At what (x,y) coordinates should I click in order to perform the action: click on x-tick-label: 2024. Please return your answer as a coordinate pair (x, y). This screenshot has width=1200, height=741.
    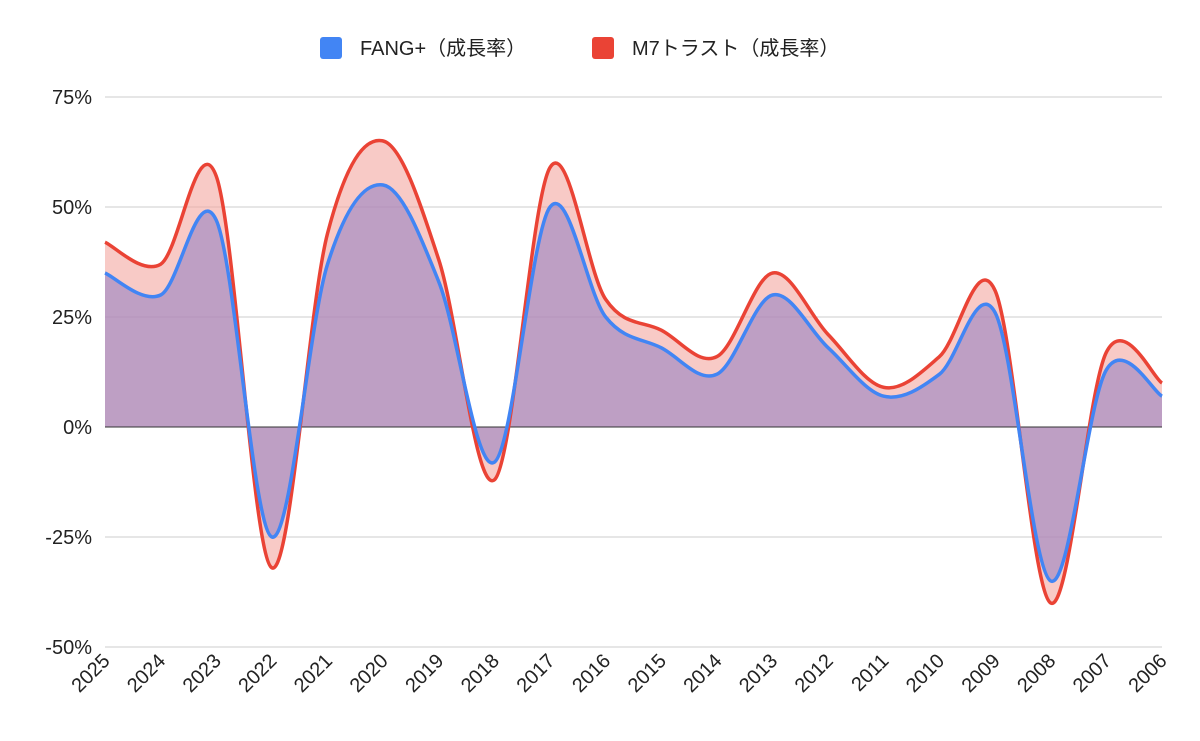
    Looking at the image, I should click on (146, 673).